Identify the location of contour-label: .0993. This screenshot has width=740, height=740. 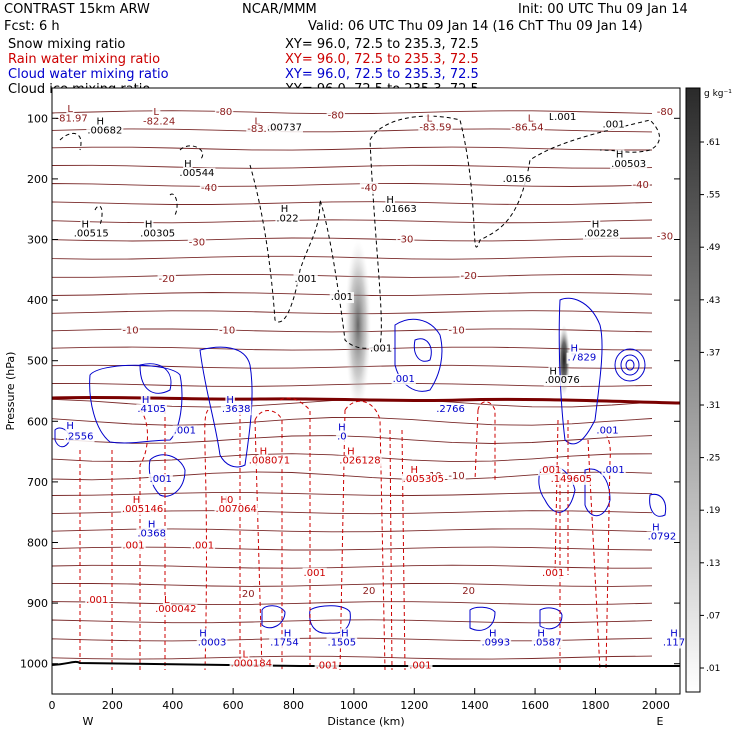
(496, 642).